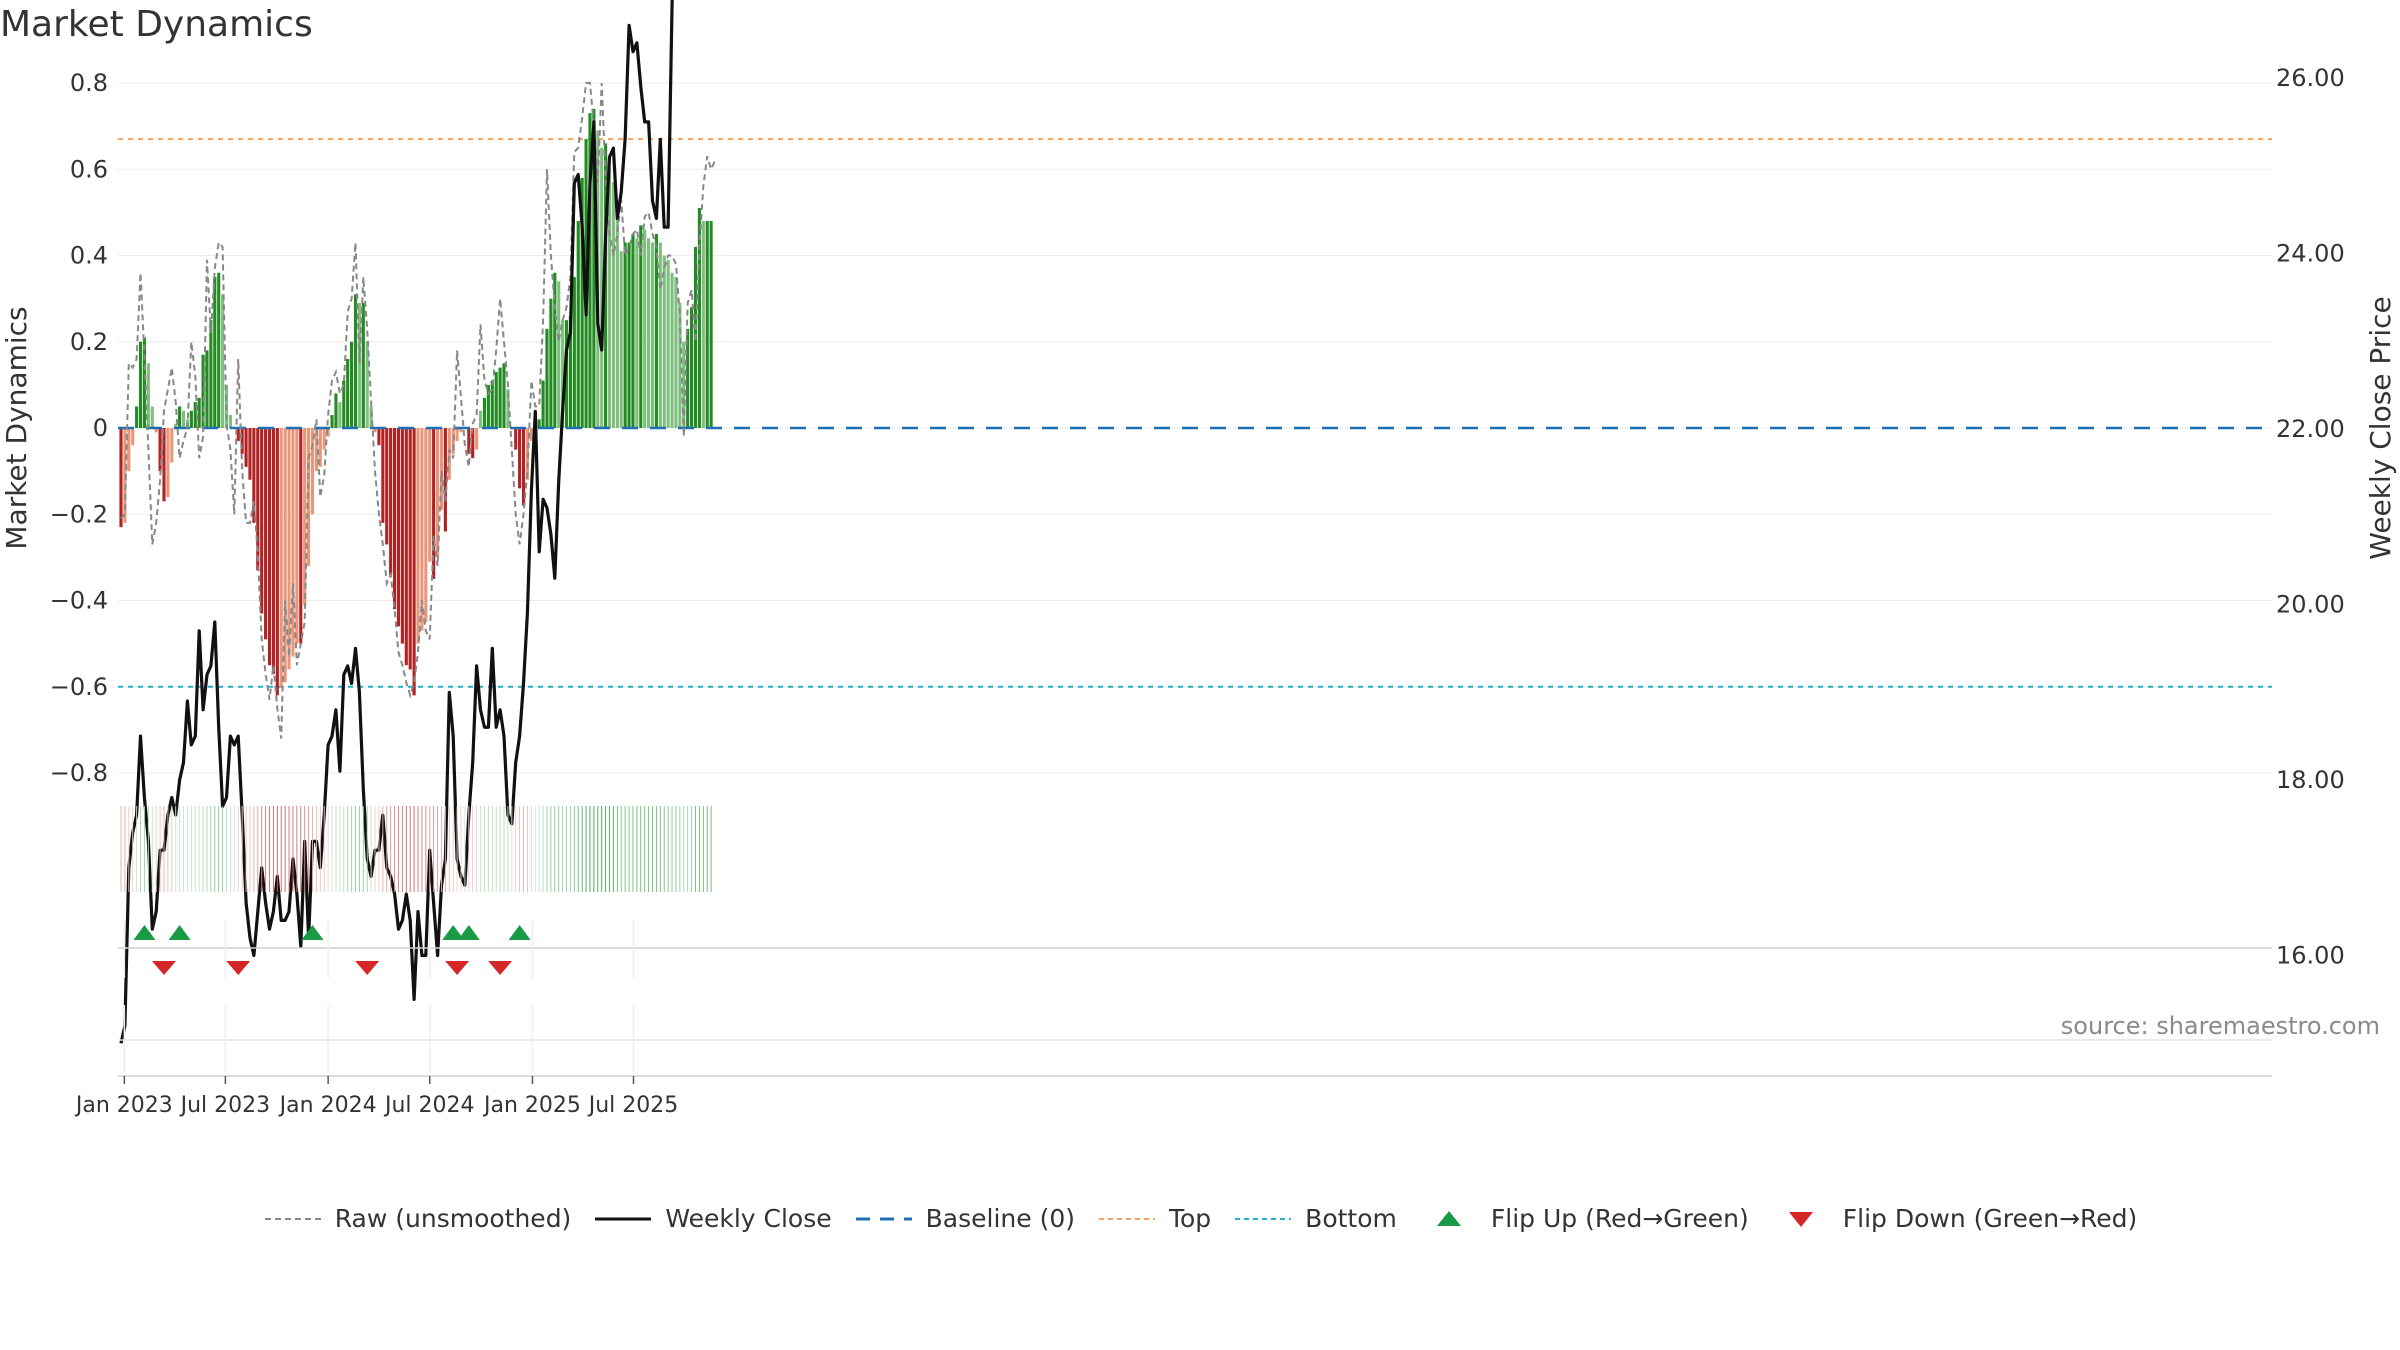  I want to click on y-tick-label: 0.8, so click(89, 83).